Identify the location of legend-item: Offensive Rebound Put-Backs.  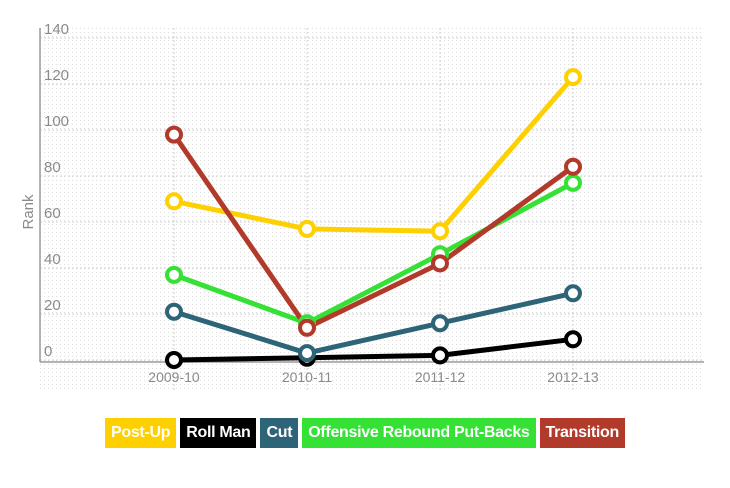
(419, 433).